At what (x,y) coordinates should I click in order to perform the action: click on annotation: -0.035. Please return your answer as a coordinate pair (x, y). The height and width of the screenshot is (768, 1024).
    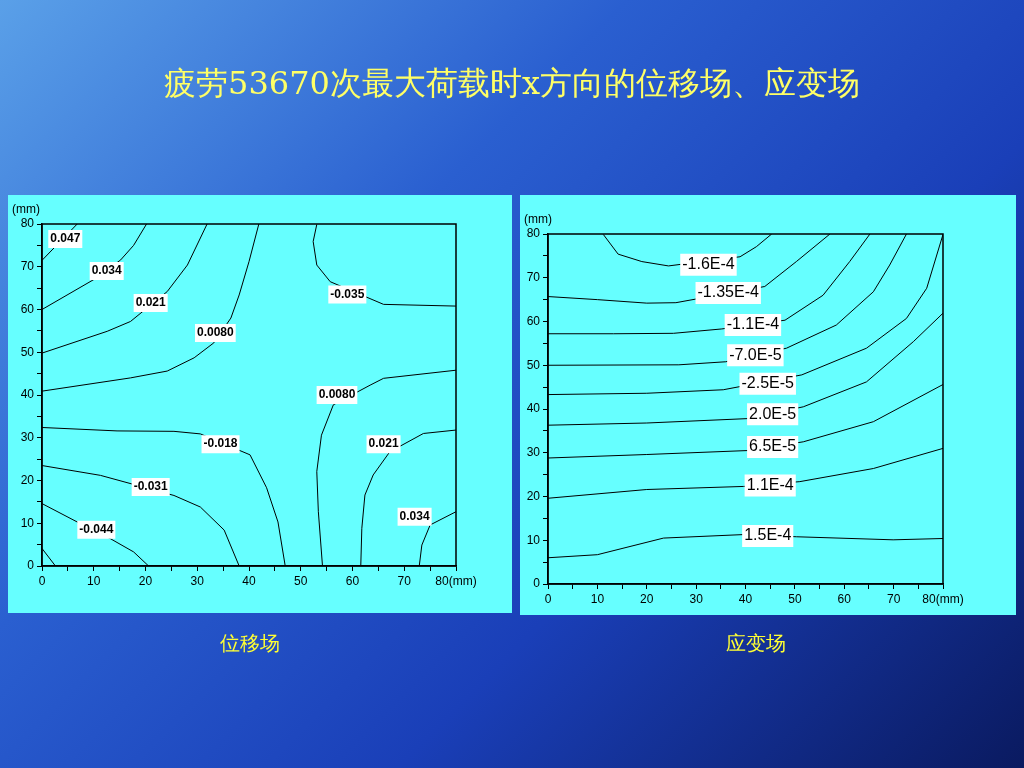
    Looking at the image, I should click on (347, 293).